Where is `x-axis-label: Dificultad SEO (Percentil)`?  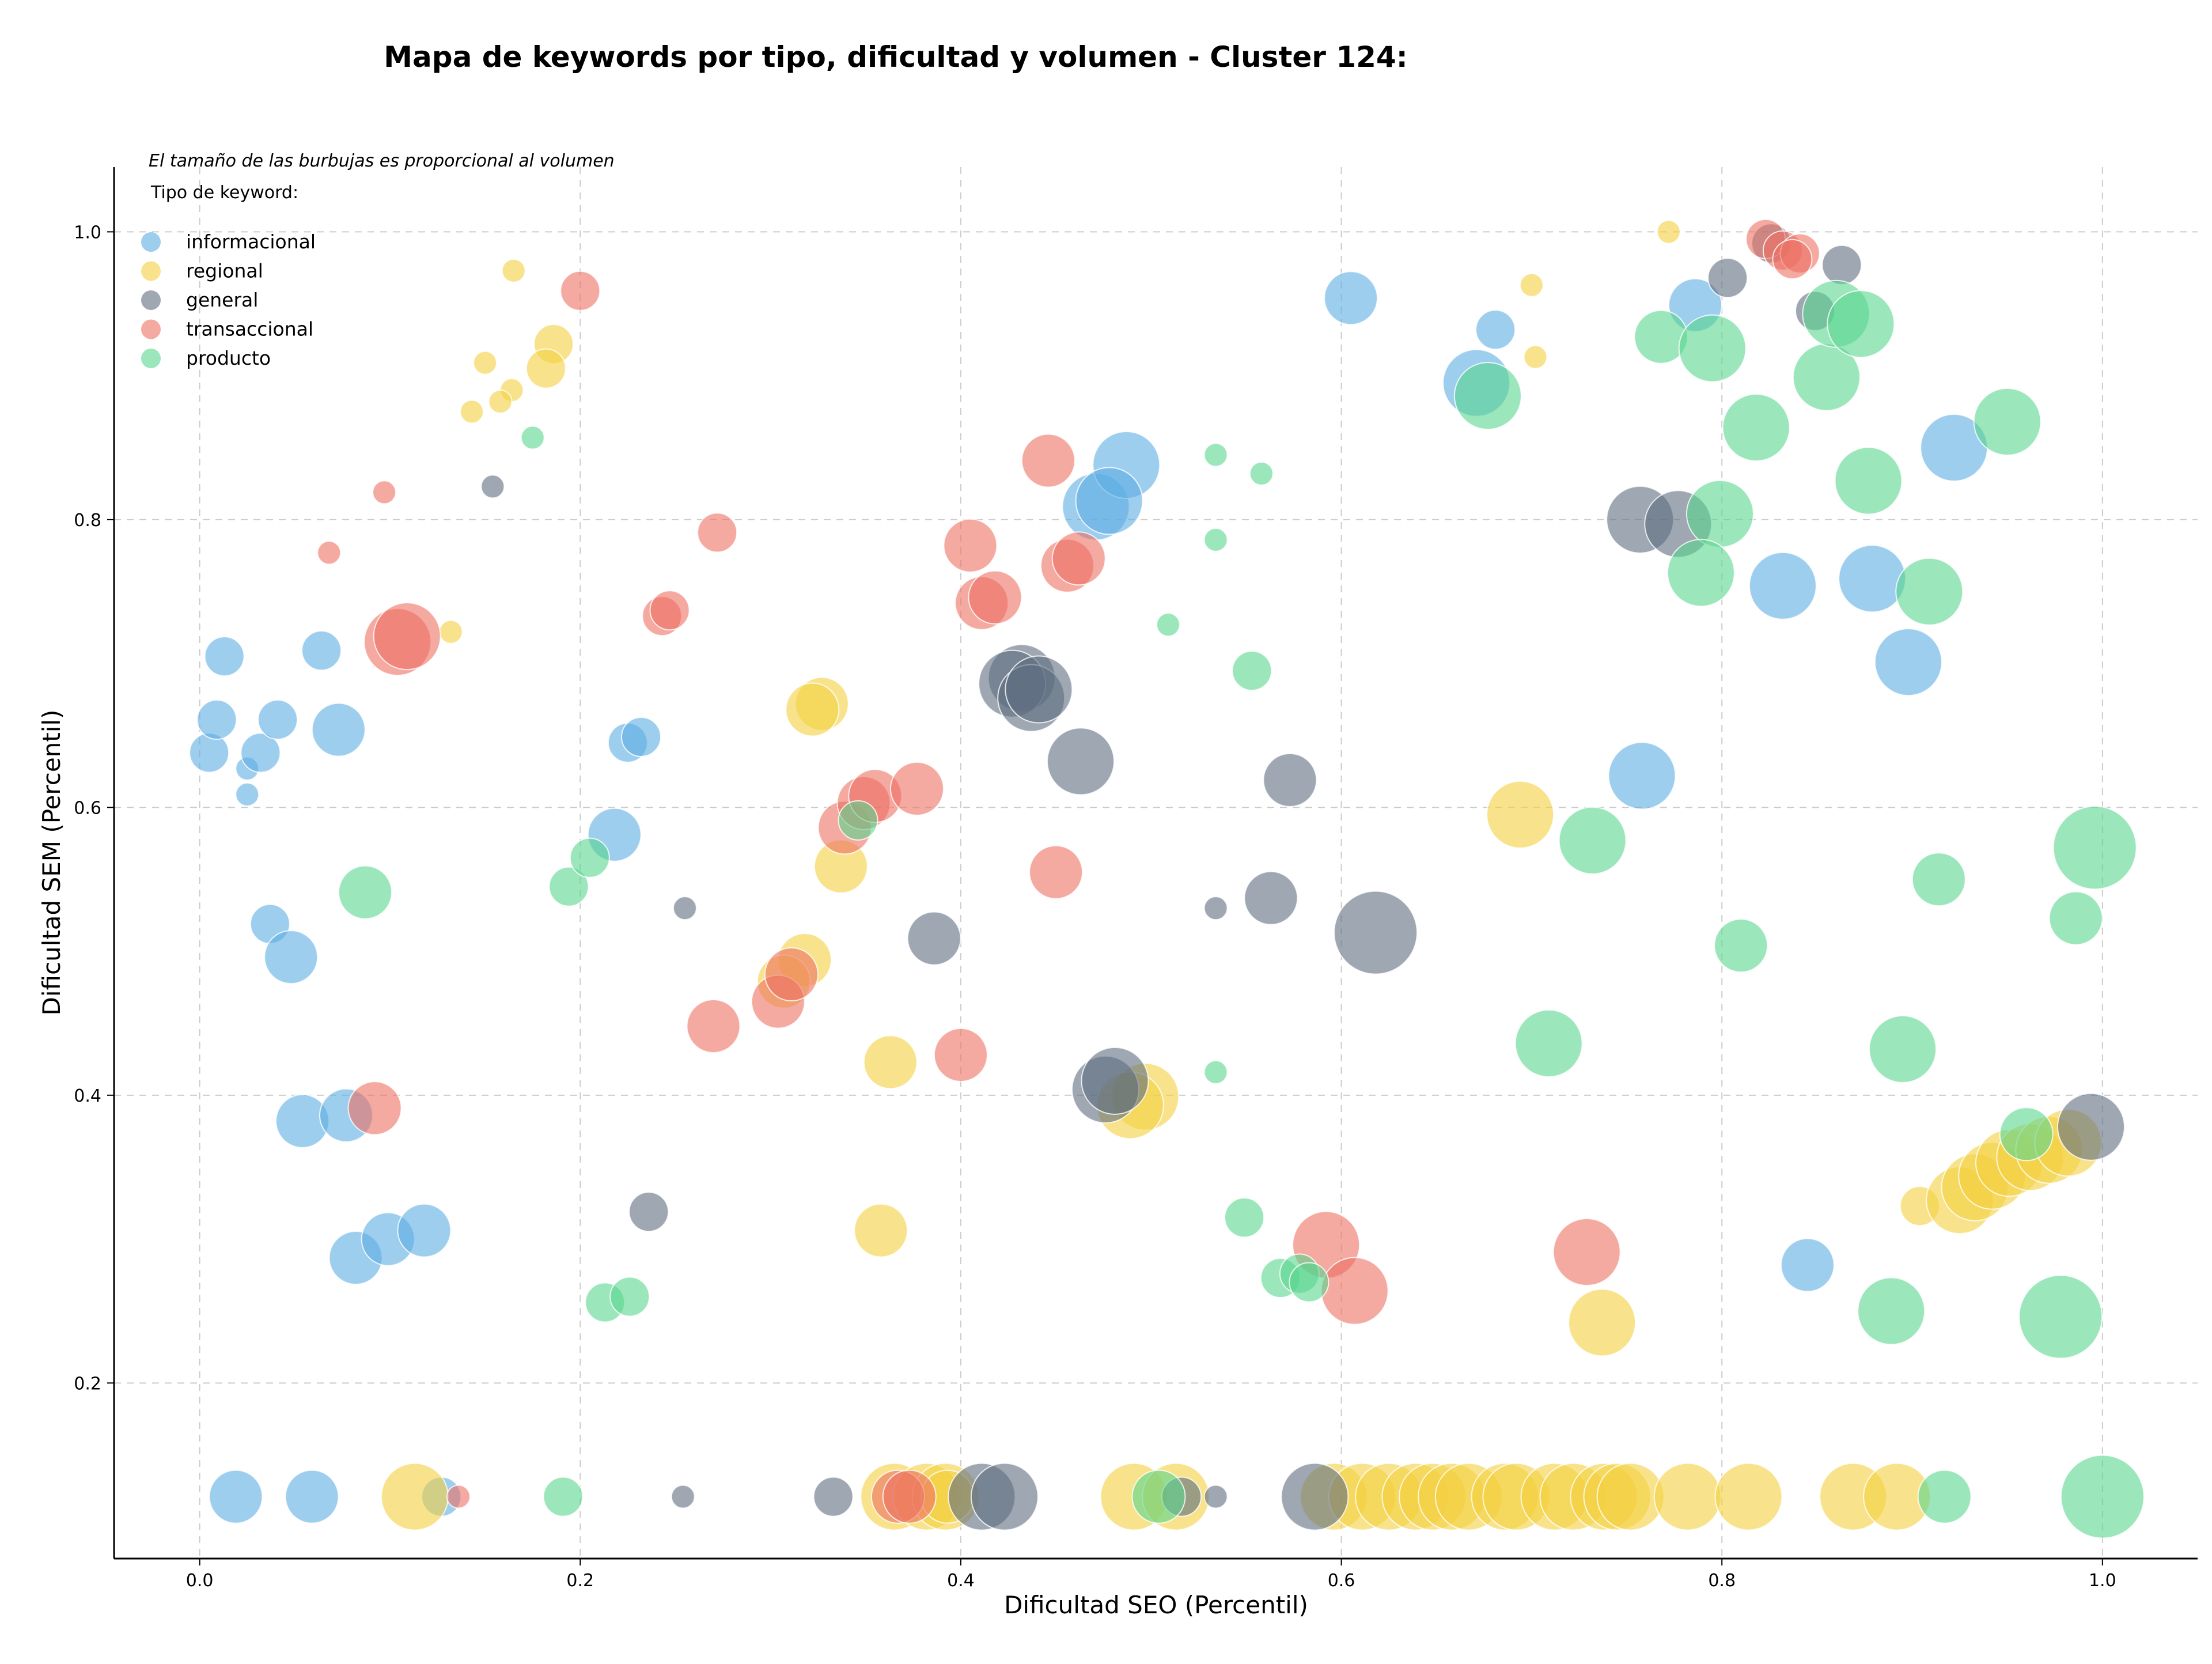
x-axis-label: Dificultad SEO (Percentil) is located at coordinates (1156, 1605).